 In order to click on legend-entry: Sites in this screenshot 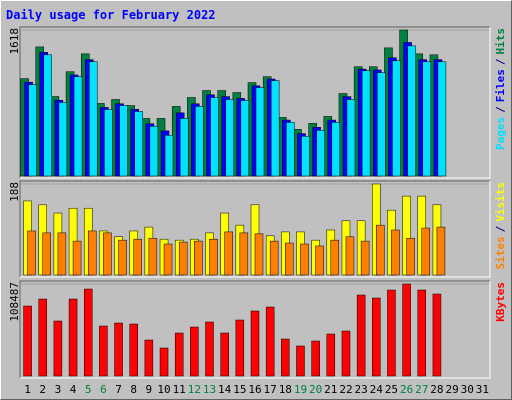, I will do `click(500, 252)`.